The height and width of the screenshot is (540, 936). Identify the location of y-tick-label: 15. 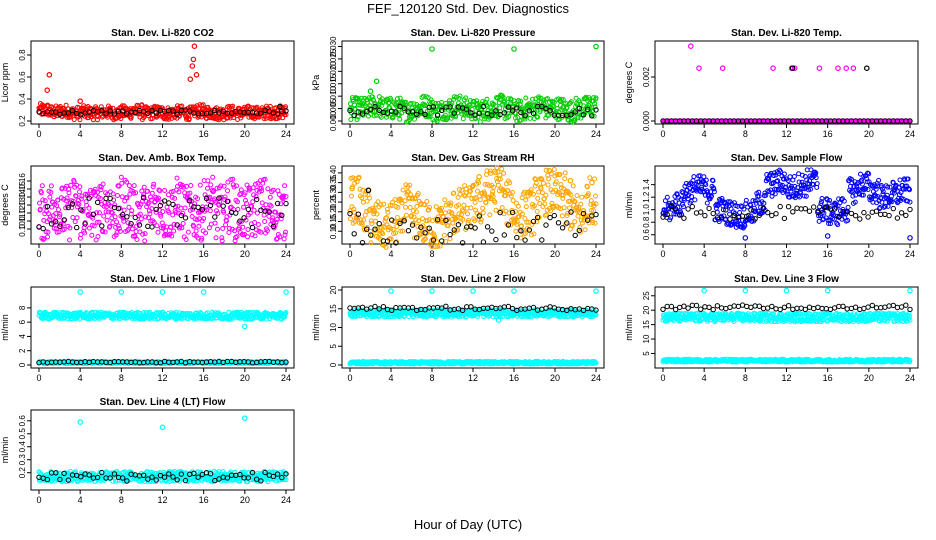
(333, 308).